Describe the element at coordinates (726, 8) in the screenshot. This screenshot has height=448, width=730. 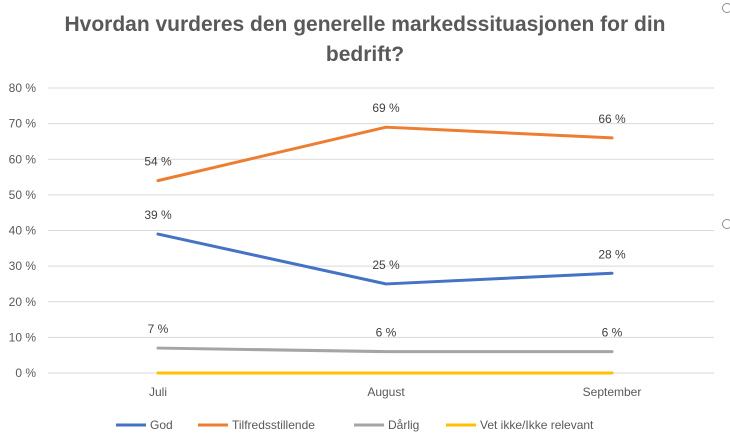
I see `resize-handle-top-right` at that location.